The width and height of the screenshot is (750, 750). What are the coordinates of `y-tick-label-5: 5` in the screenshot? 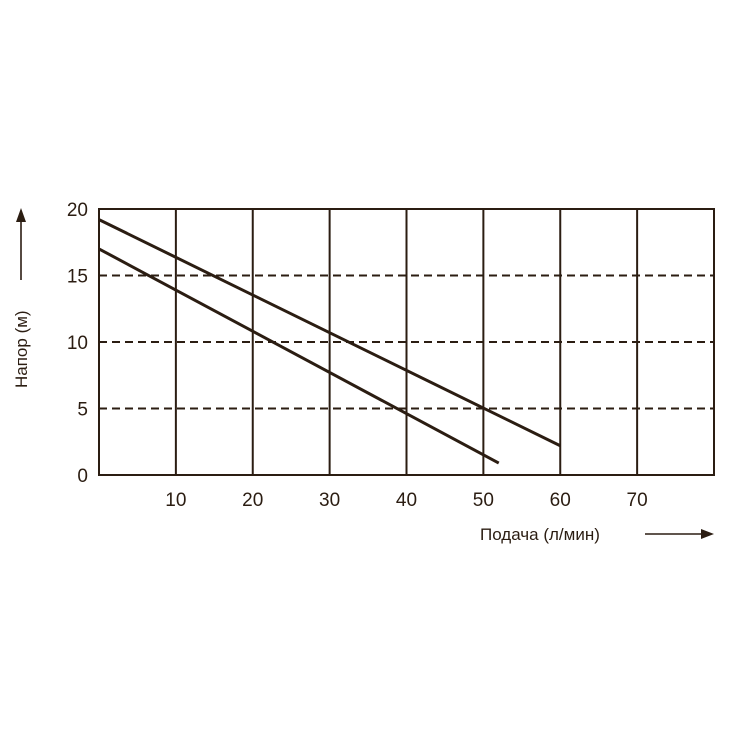 It's located at (82, 410).